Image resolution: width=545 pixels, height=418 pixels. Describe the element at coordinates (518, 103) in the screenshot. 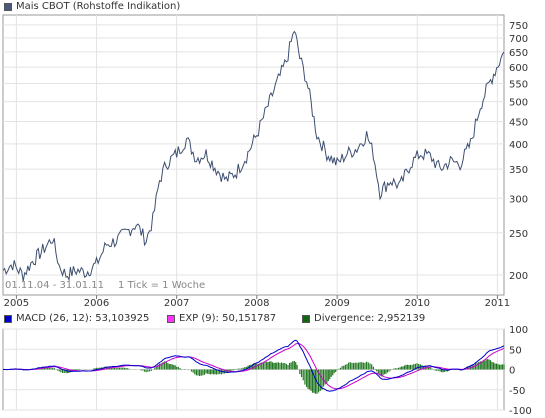

I see `price-y-tick-label: 500` at that location.